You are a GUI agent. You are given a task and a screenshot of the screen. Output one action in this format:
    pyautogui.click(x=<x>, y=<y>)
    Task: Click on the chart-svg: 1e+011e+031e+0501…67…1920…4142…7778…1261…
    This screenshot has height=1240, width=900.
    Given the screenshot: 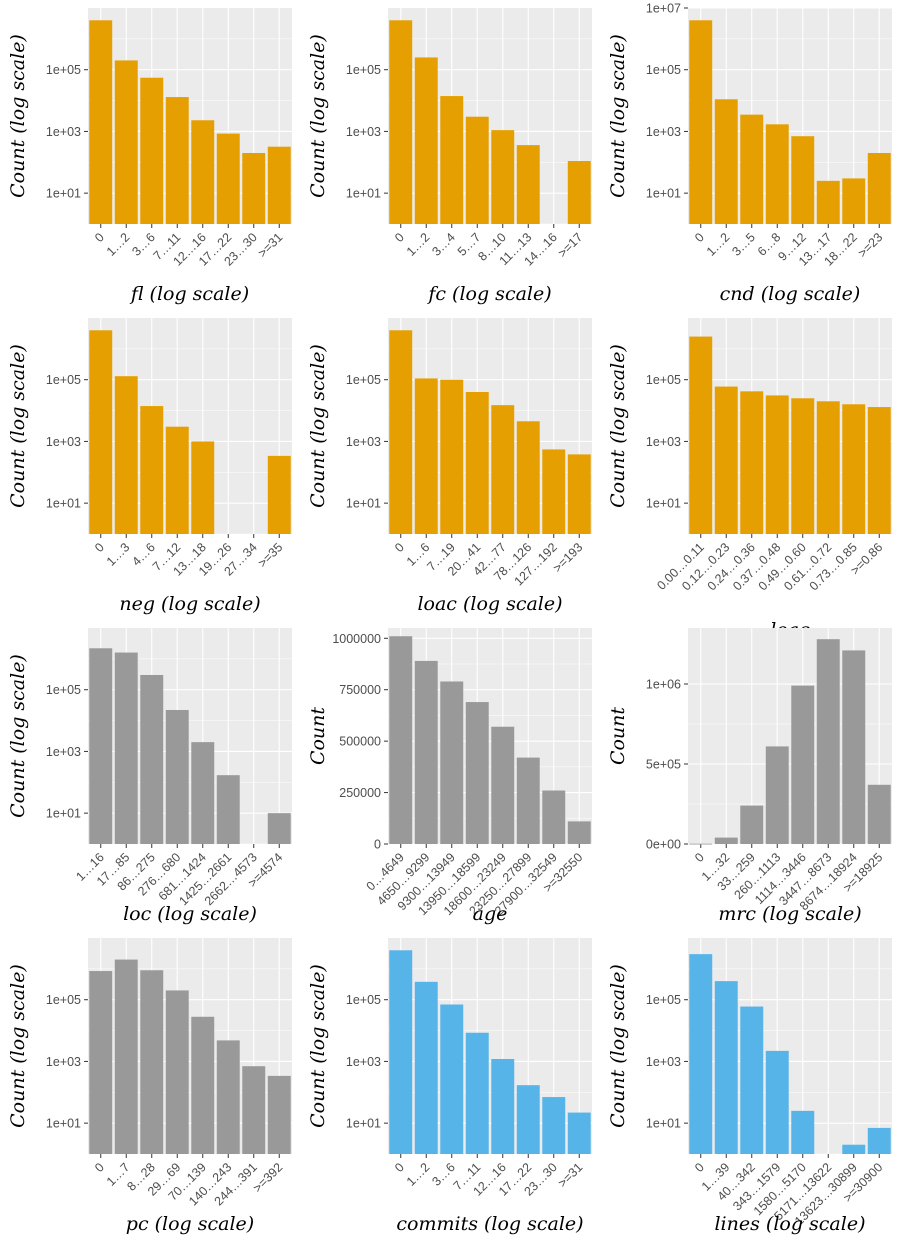 What is the action you would take?
    pyautogui.click(x=449, y=466)
    